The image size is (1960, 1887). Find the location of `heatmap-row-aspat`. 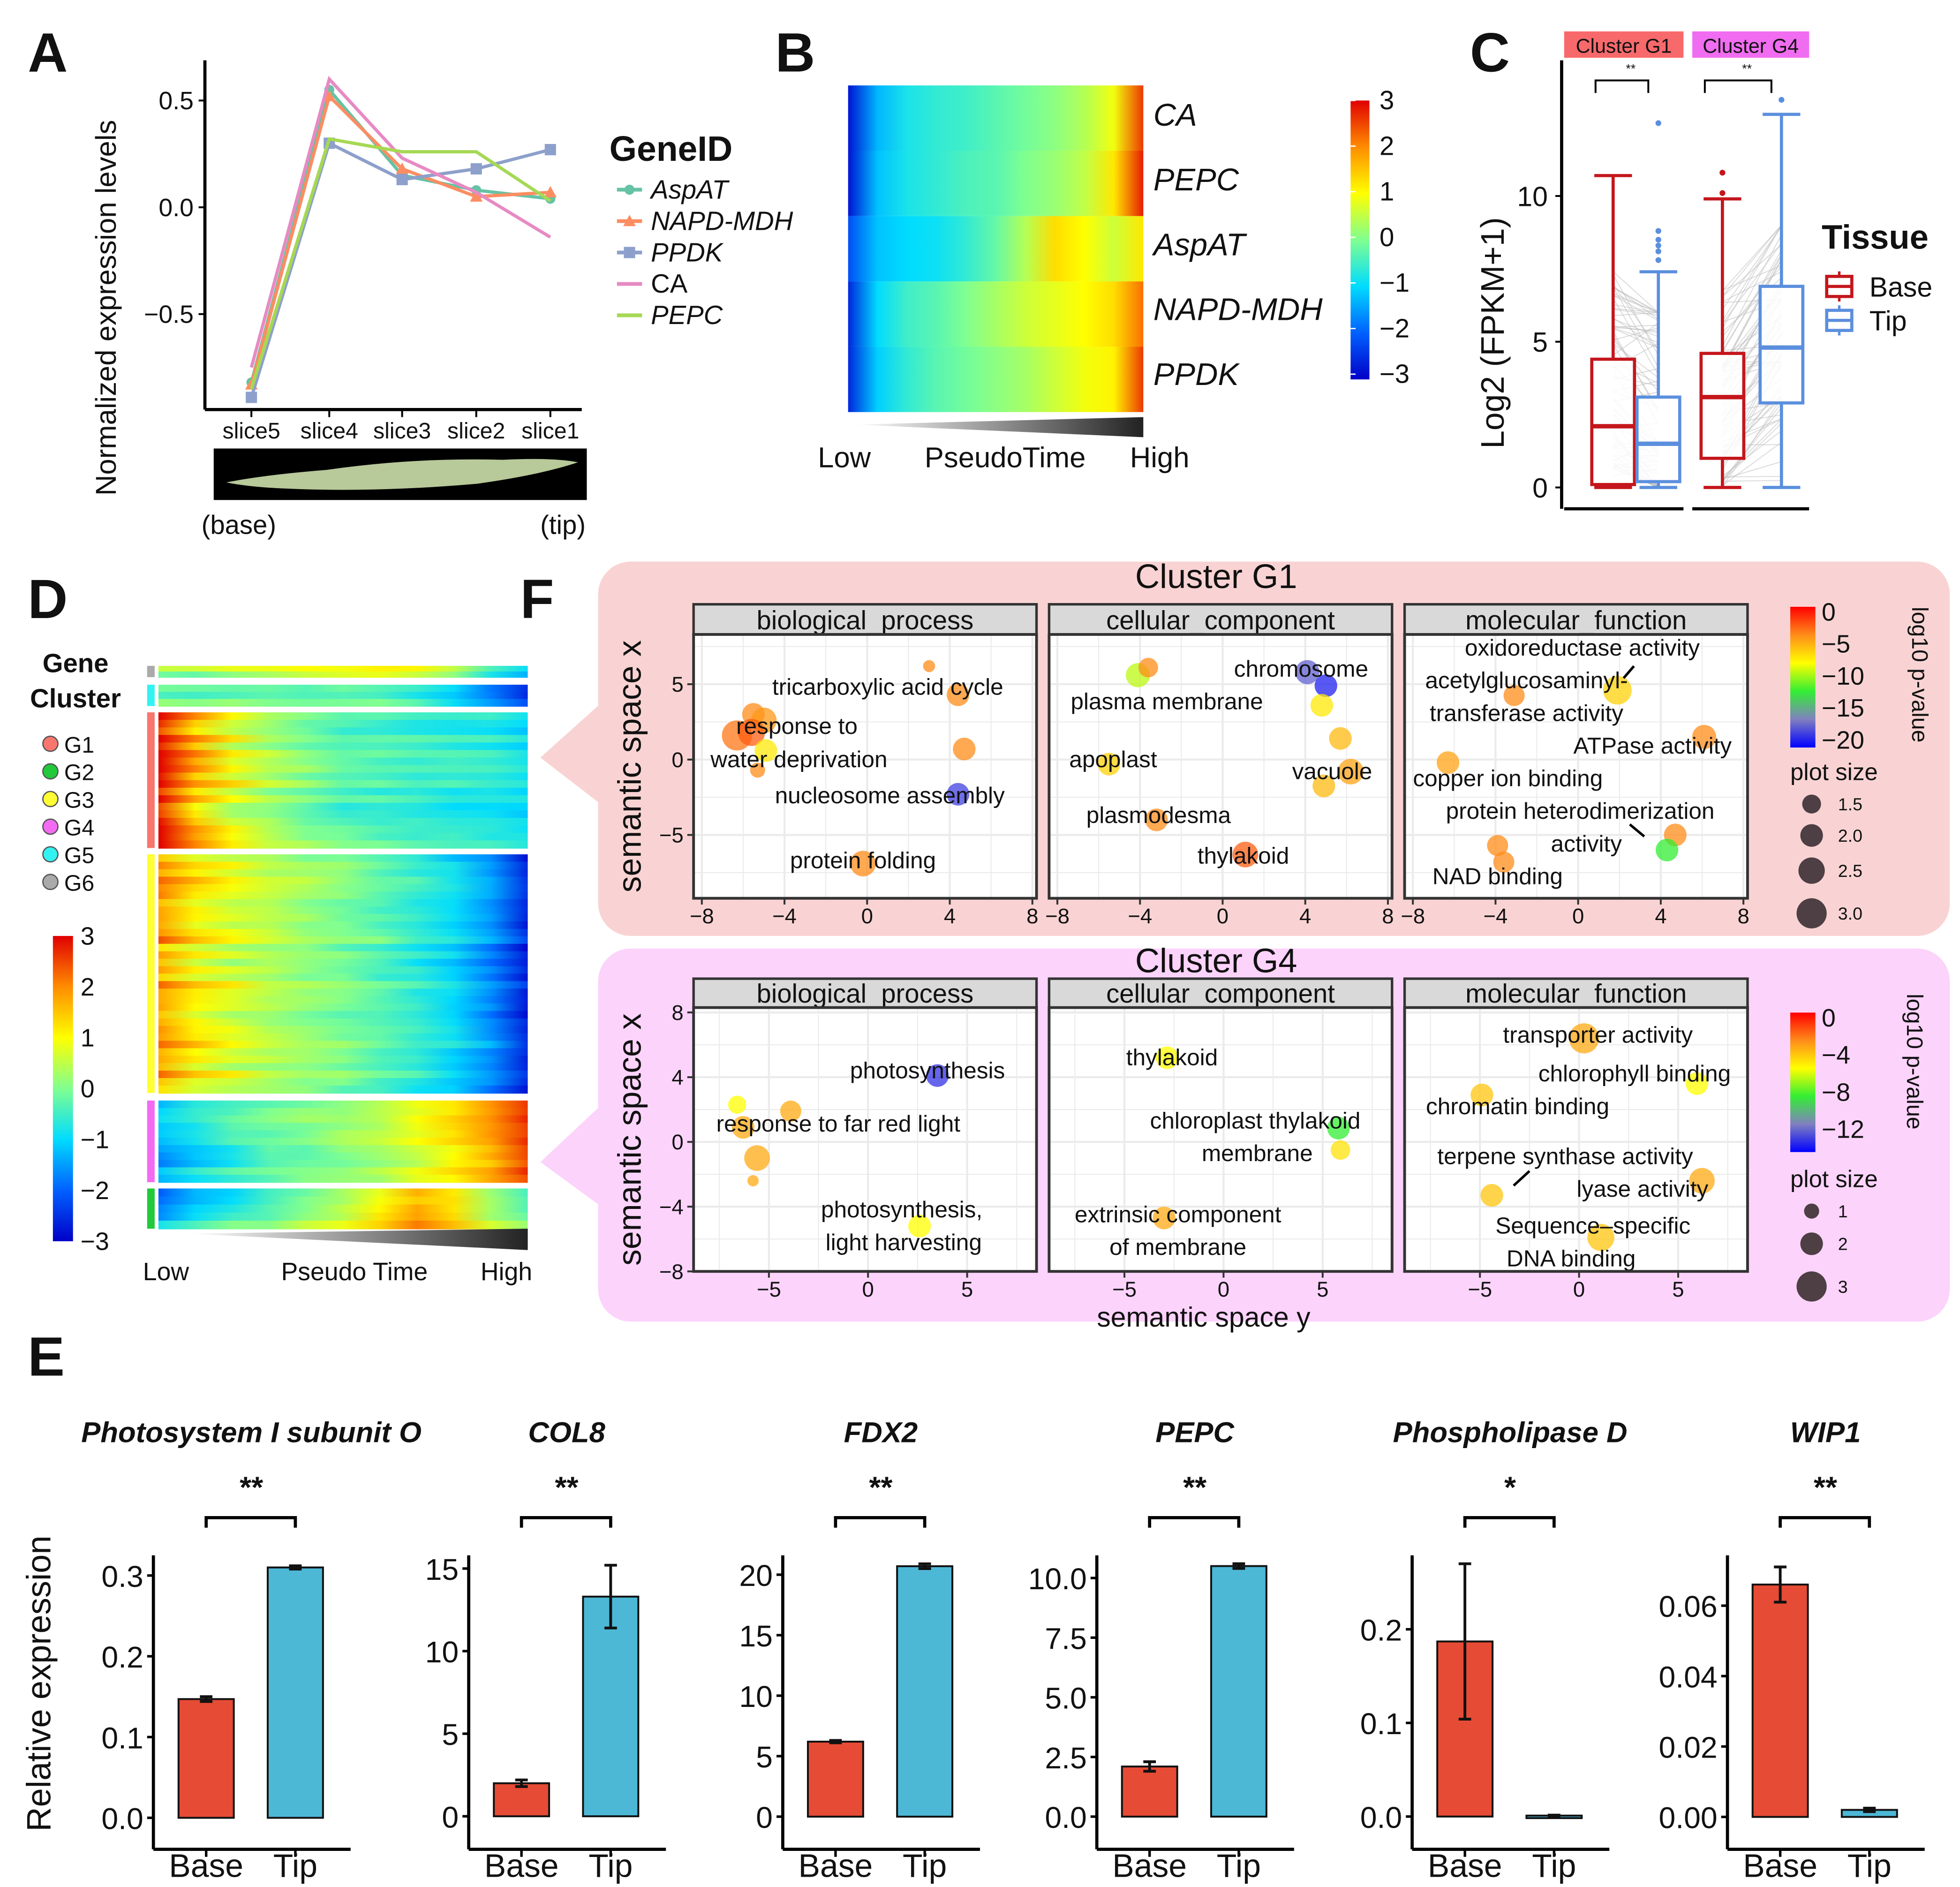

heatmap-row-aspat is located at coordinates (996, 249).